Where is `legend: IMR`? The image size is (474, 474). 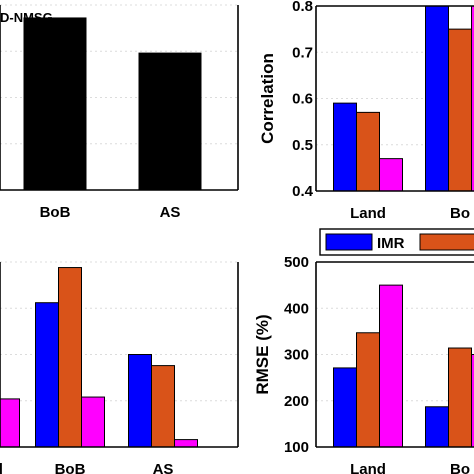 legend: IMR is located at coordinates (396, 242).